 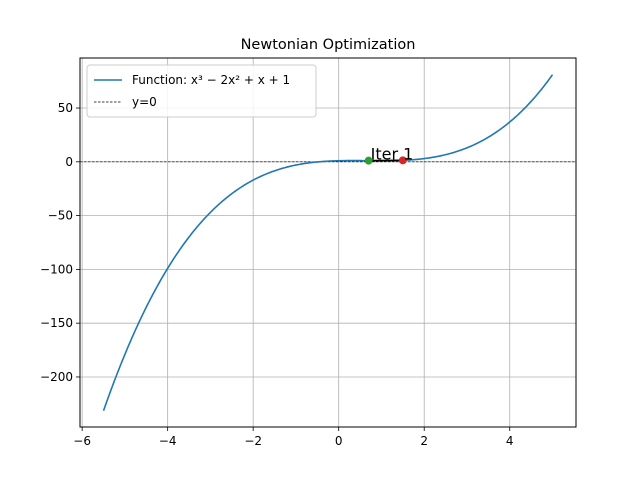 I want to click on y-tick-label: −50, so click(x=60, y=216).